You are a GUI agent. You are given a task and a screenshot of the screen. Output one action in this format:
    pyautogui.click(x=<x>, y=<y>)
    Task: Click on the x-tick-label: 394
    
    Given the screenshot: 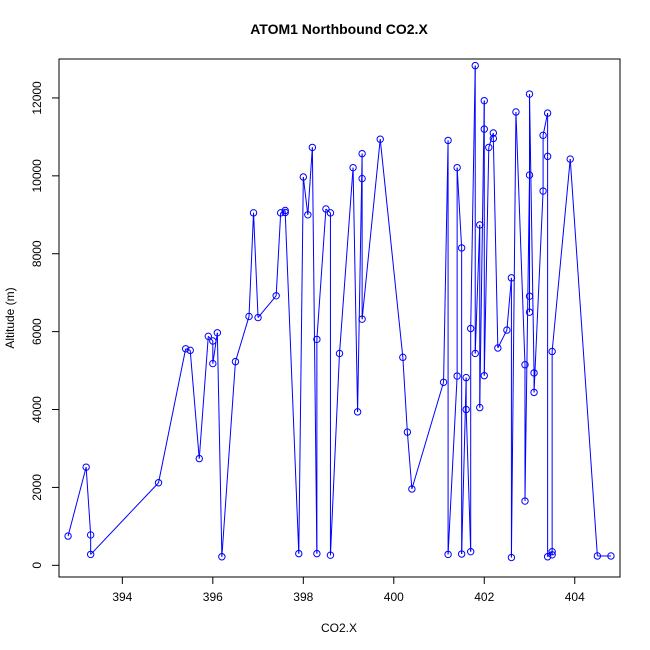 What is the action you would take?
    pyautogui.click(x=122, y=597)
    